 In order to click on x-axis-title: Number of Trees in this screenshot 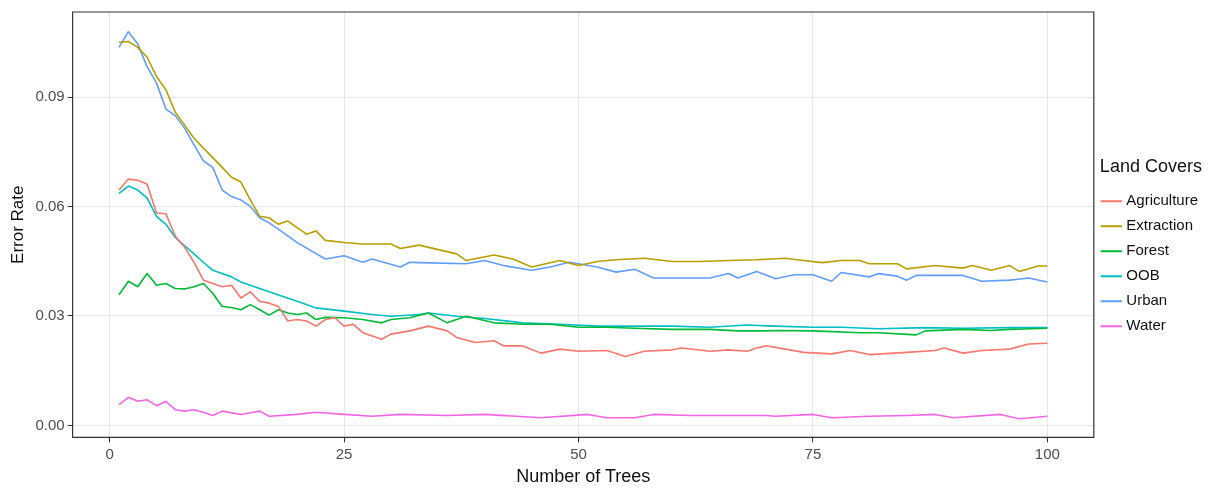, I will do `click(583, 476)`.